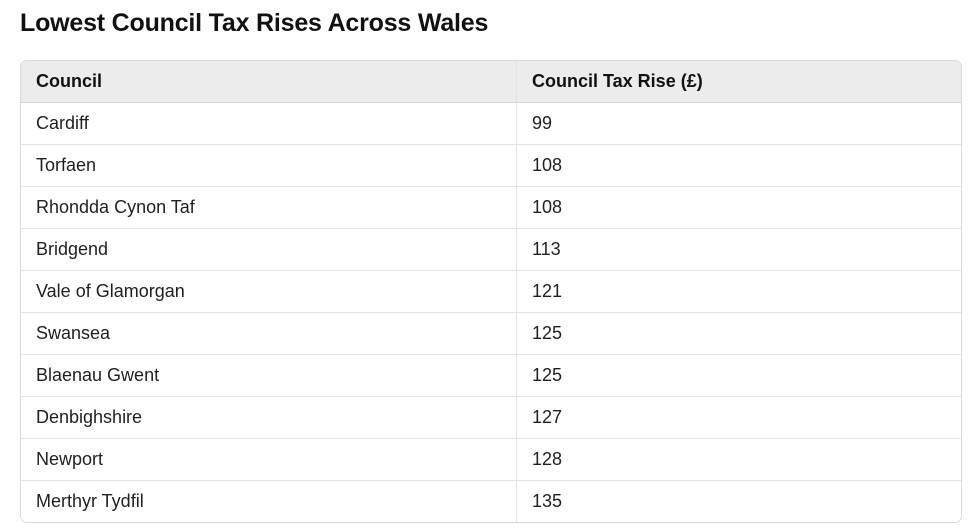 The image size is (980, 529). I want to click on table-row: Bridgend 113, so click(491, 249).